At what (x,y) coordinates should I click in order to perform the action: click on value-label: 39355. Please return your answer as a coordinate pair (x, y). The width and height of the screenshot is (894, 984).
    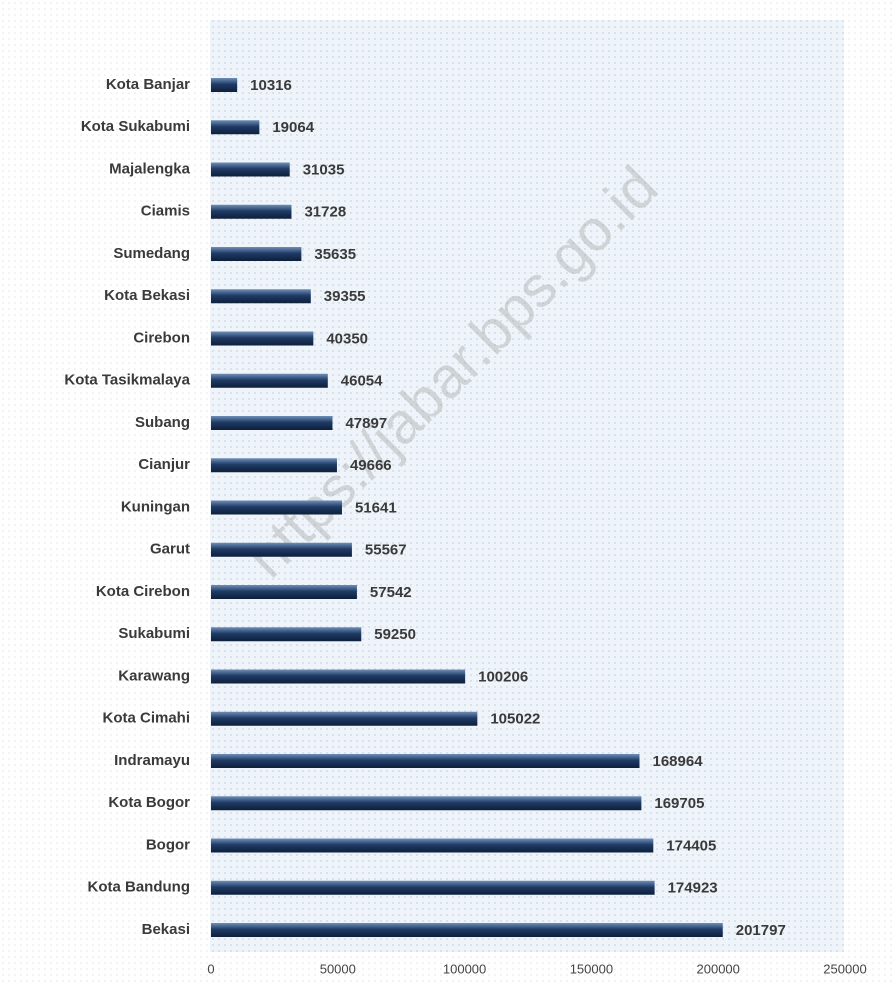
    Looking at the image, I should click on (345, 296).